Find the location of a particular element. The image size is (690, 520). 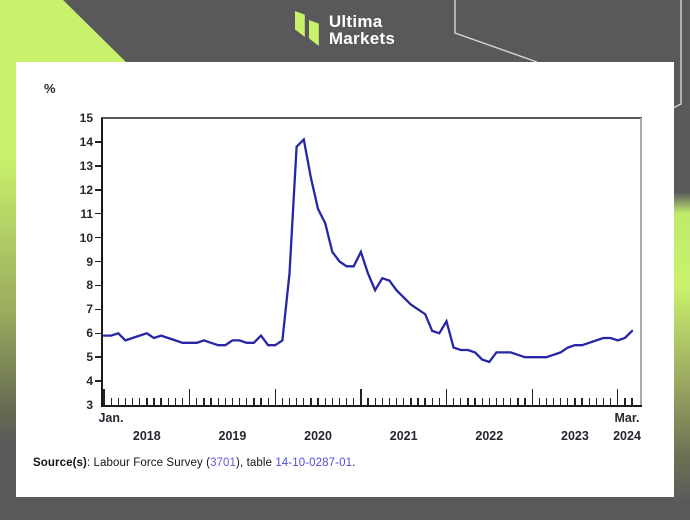

x-axis-year-label: 2024 is located at coordinates (627, 436).